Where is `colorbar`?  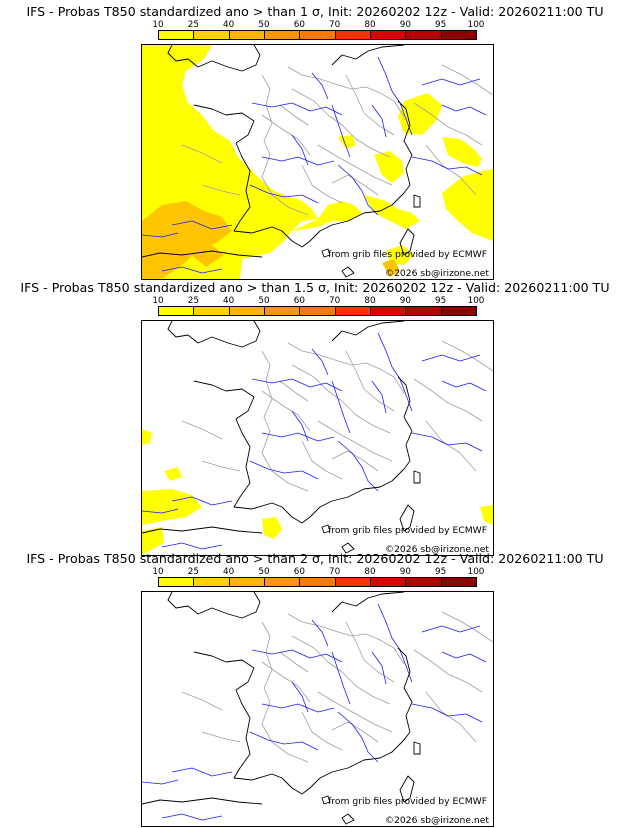 colorbar is located at coordinates (317, 582).